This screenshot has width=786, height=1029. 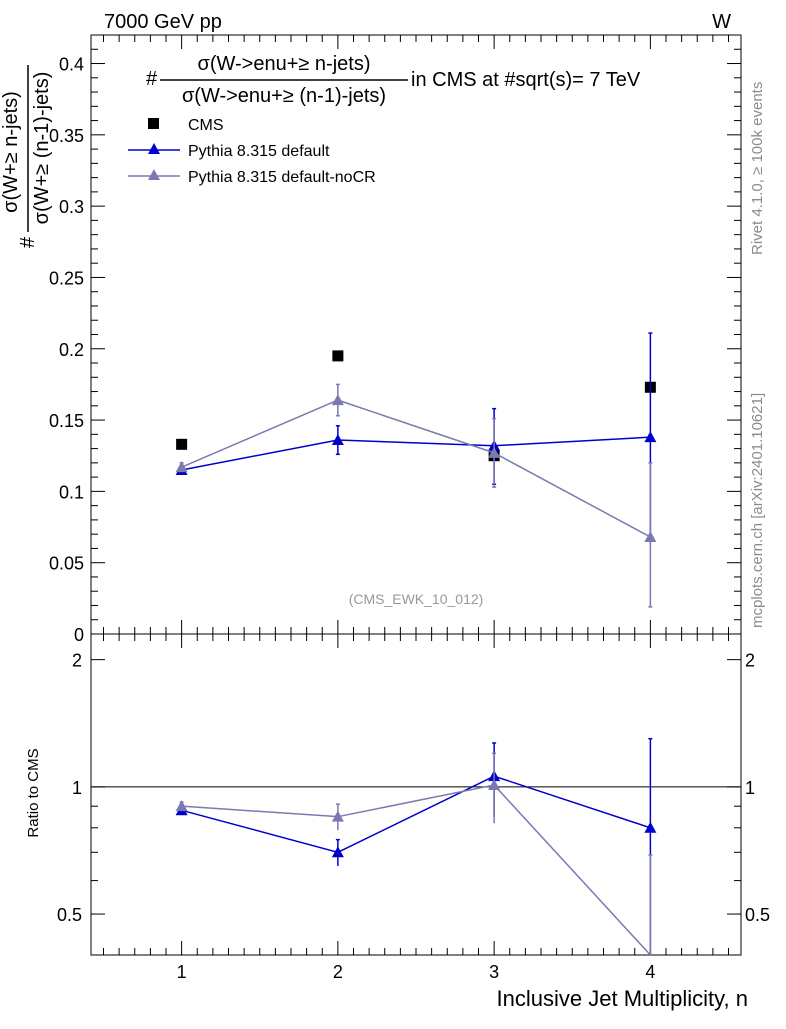 What do you see at coordinates (42, 148) in the screenshot?
I see `main-ylabel-denominator: σ(W+≥ (n-1)-jets)` at bounding box center [42, 148].